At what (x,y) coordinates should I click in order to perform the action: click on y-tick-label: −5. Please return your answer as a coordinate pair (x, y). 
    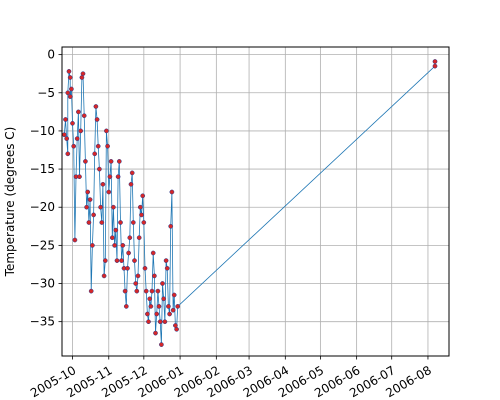
    Looking at the image, I should click on (46, 93).